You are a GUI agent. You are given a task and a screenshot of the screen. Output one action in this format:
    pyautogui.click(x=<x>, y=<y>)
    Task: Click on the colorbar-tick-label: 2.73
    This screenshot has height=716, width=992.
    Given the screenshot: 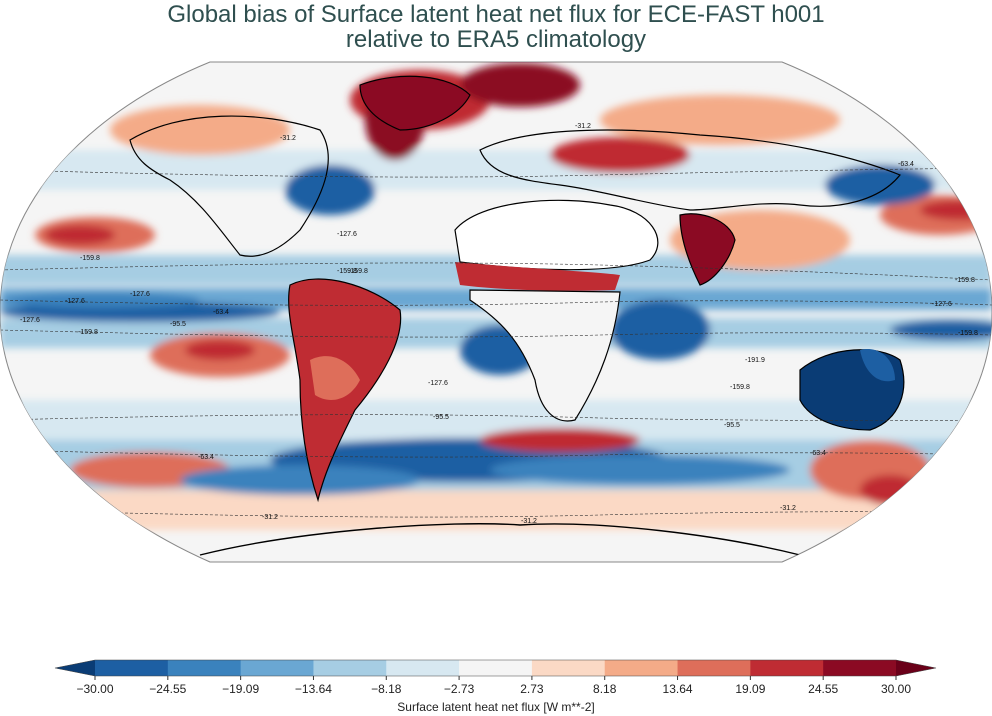 What is the action you would take?
    pyautogui.click(x=532, y=689)
    